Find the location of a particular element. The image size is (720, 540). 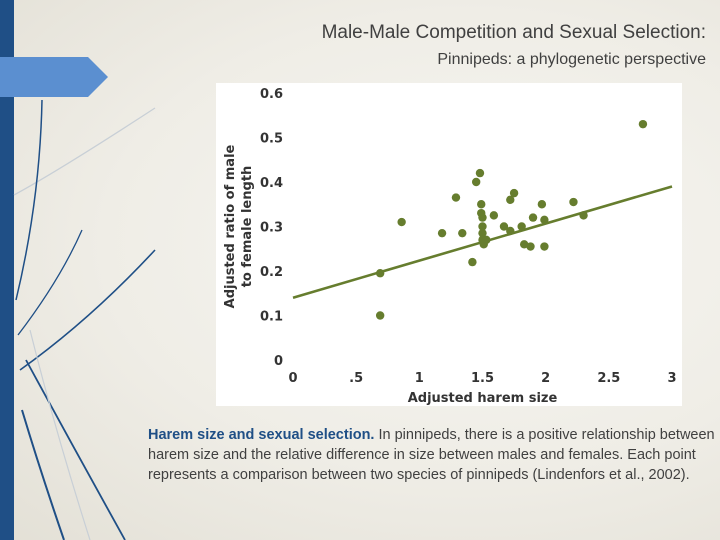

y-tick-label: 0.1 is located at coordinates (271, 317).